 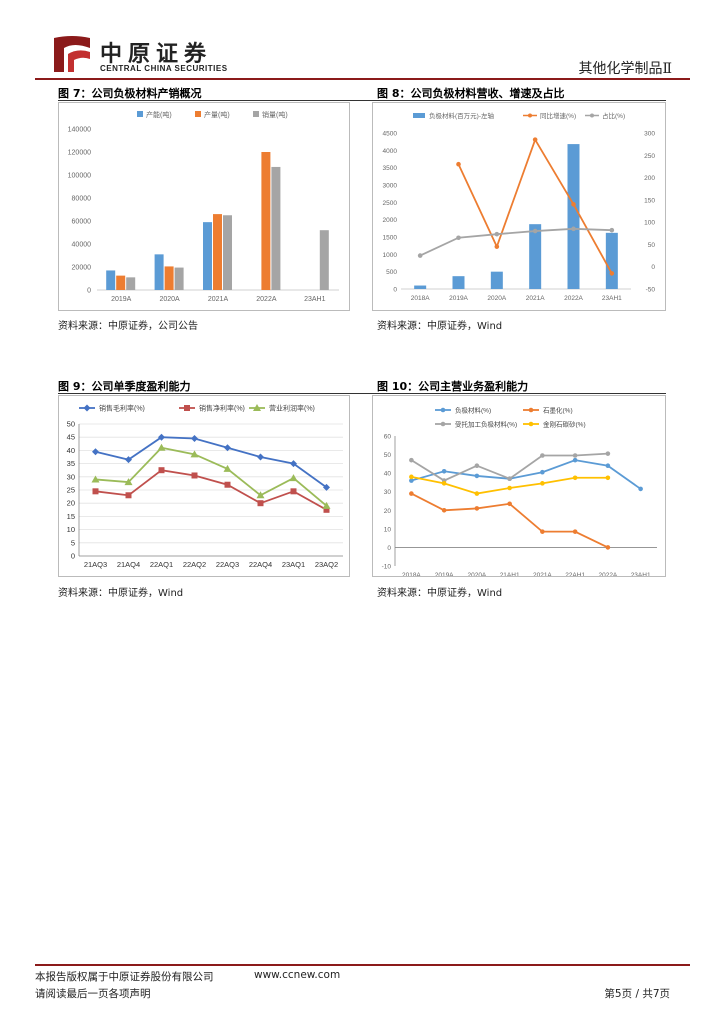 What do you see at coordinates (275, 114) in the screenshot?
I see `legend-label-2: 销量(吨)` at bounding box center [275, 114].